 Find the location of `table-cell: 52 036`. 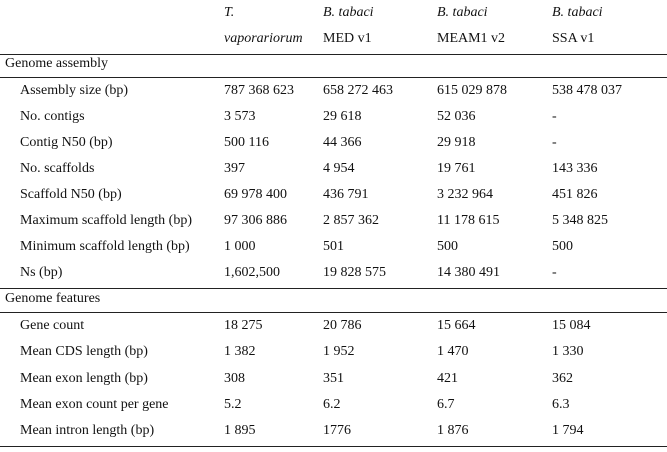

table-cell: 52 036 is located at coordinates (456, 116).